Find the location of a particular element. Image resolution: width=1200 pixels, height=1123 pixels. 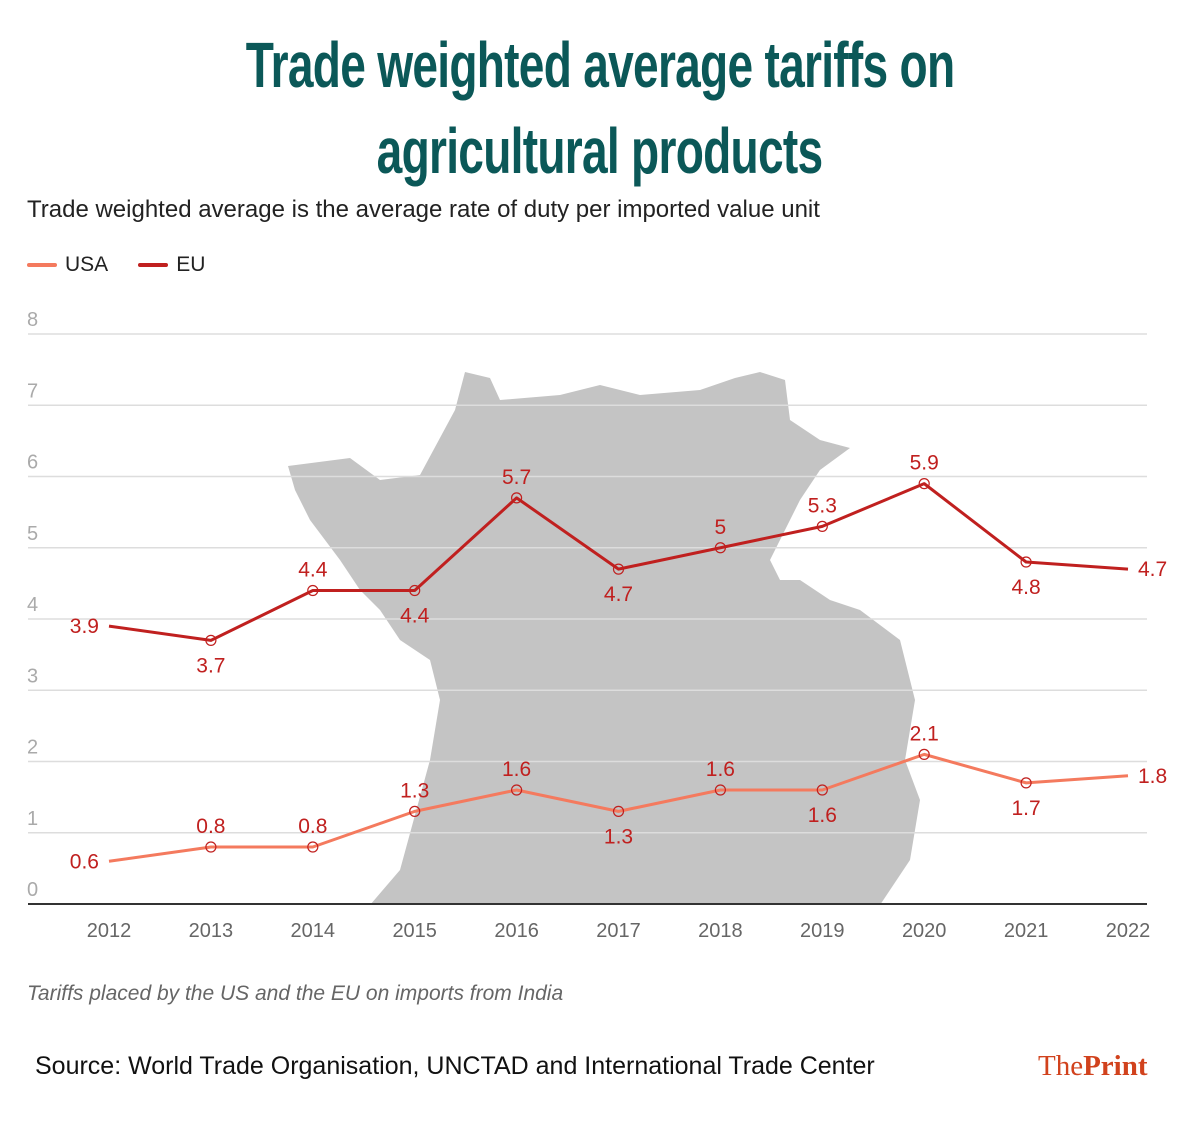

legend-label-usa: USA is located at coordinates (87, 264).